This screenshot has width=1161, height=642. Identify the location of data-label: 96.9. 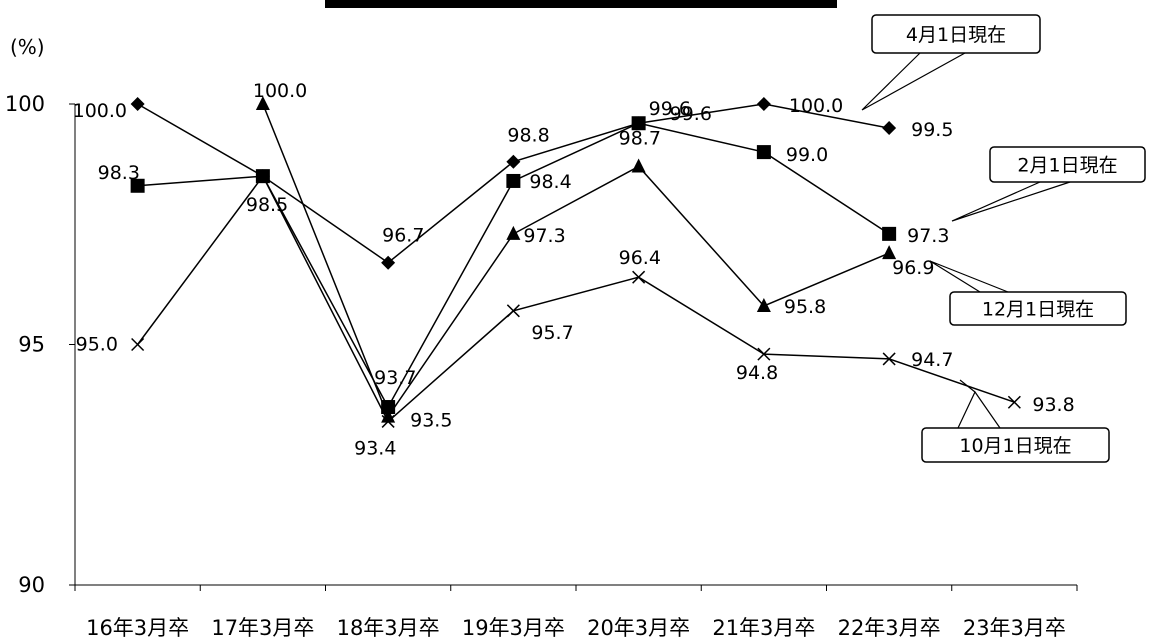
(913, 268).